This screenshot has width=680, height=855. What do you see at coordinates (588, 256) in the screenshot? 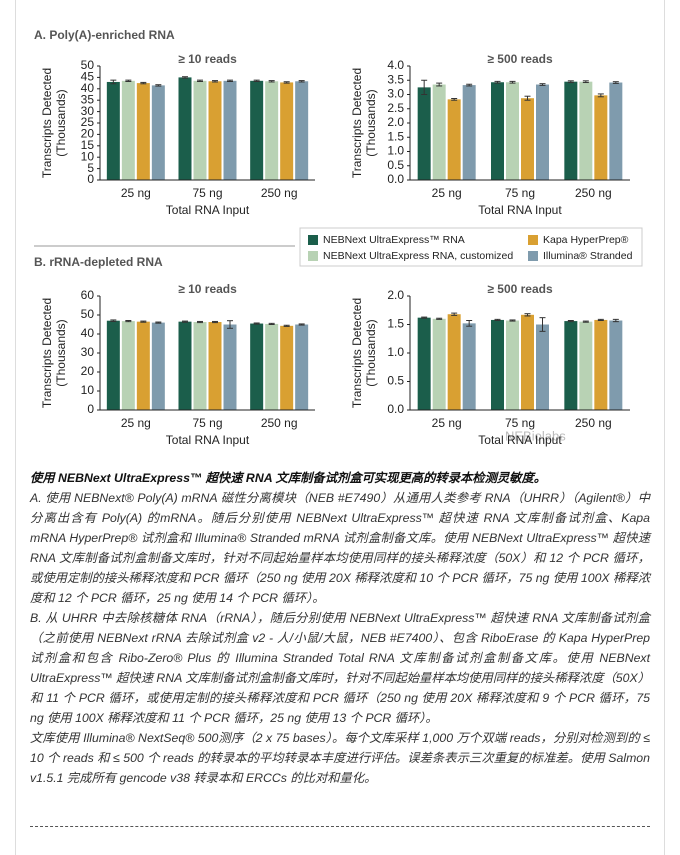
I see `legend-label: Illumina® Stranded` at bounding box center [588, 256].